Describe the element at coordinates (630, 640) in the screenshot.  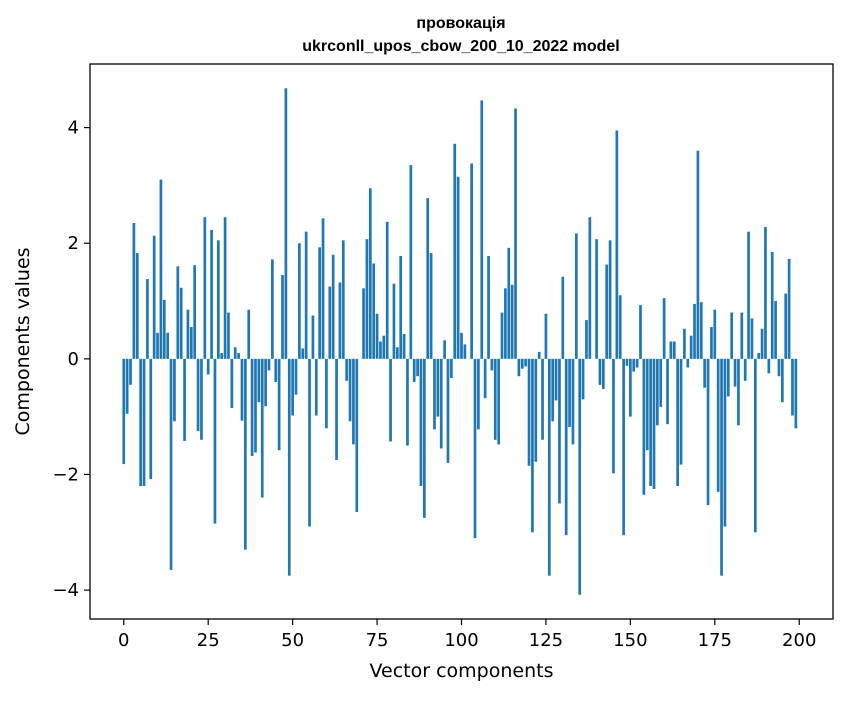
I see `x-tick-label: 150` at that location.